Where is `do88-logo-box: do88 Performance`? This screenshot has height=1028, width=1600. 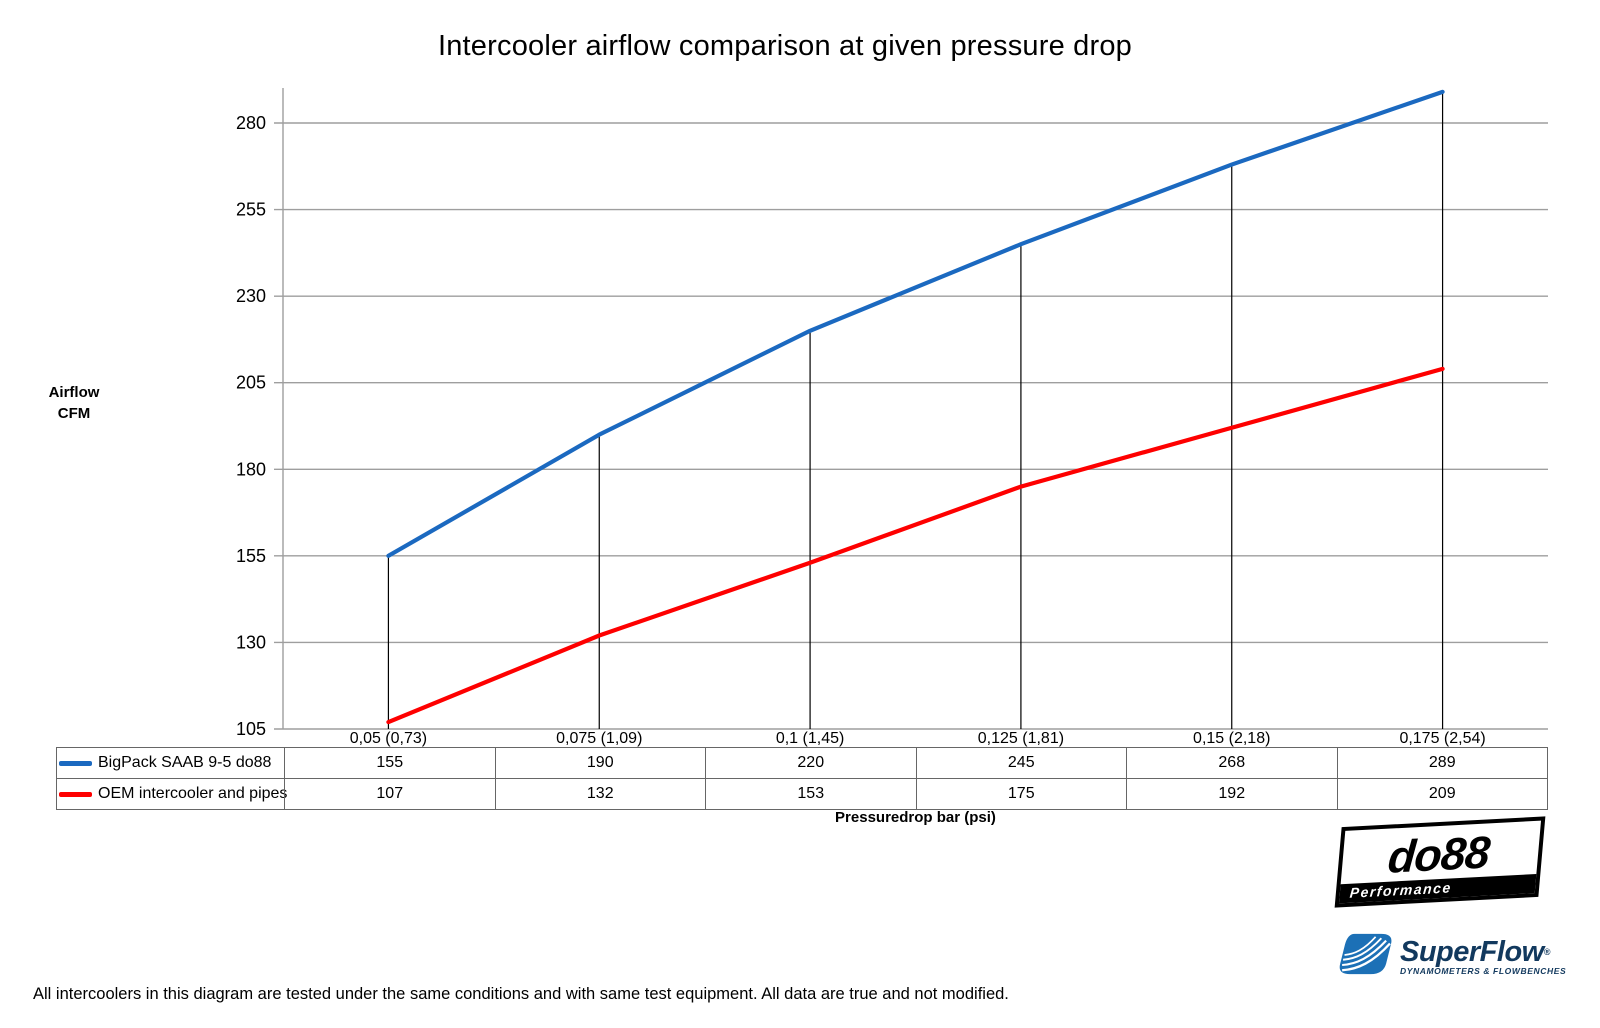 do88-logo-box: do88 Performance is located at coordinates (1440, 862).